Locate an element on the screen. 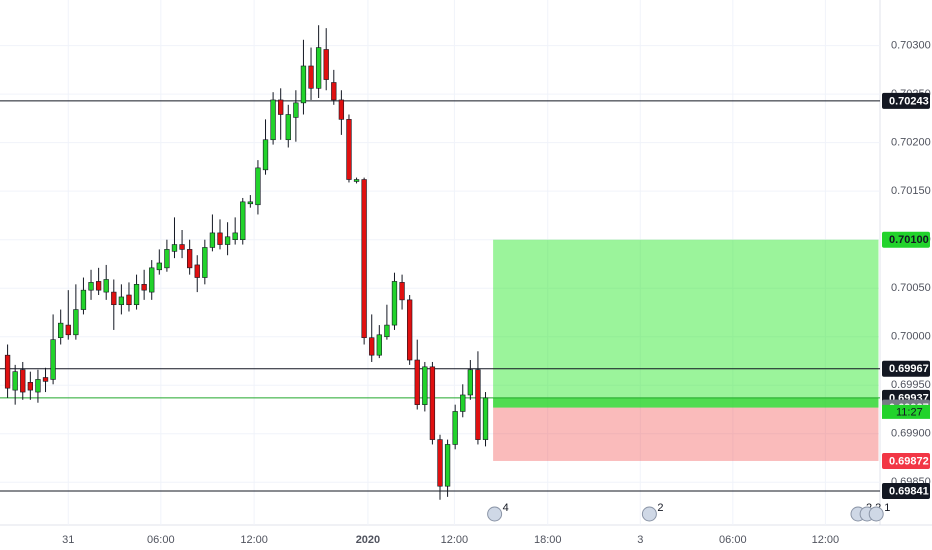  x-tick-label: 2020 is located at coordinates (368, 540).